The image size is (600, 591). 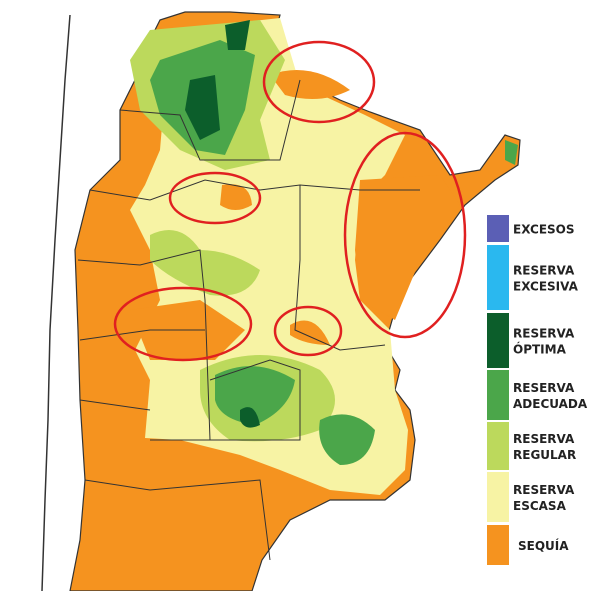 What do you see at coordinates (544, 230) in the screenshot?
I see `legend-label: EXCESOS` at bounding box center [544, 230].